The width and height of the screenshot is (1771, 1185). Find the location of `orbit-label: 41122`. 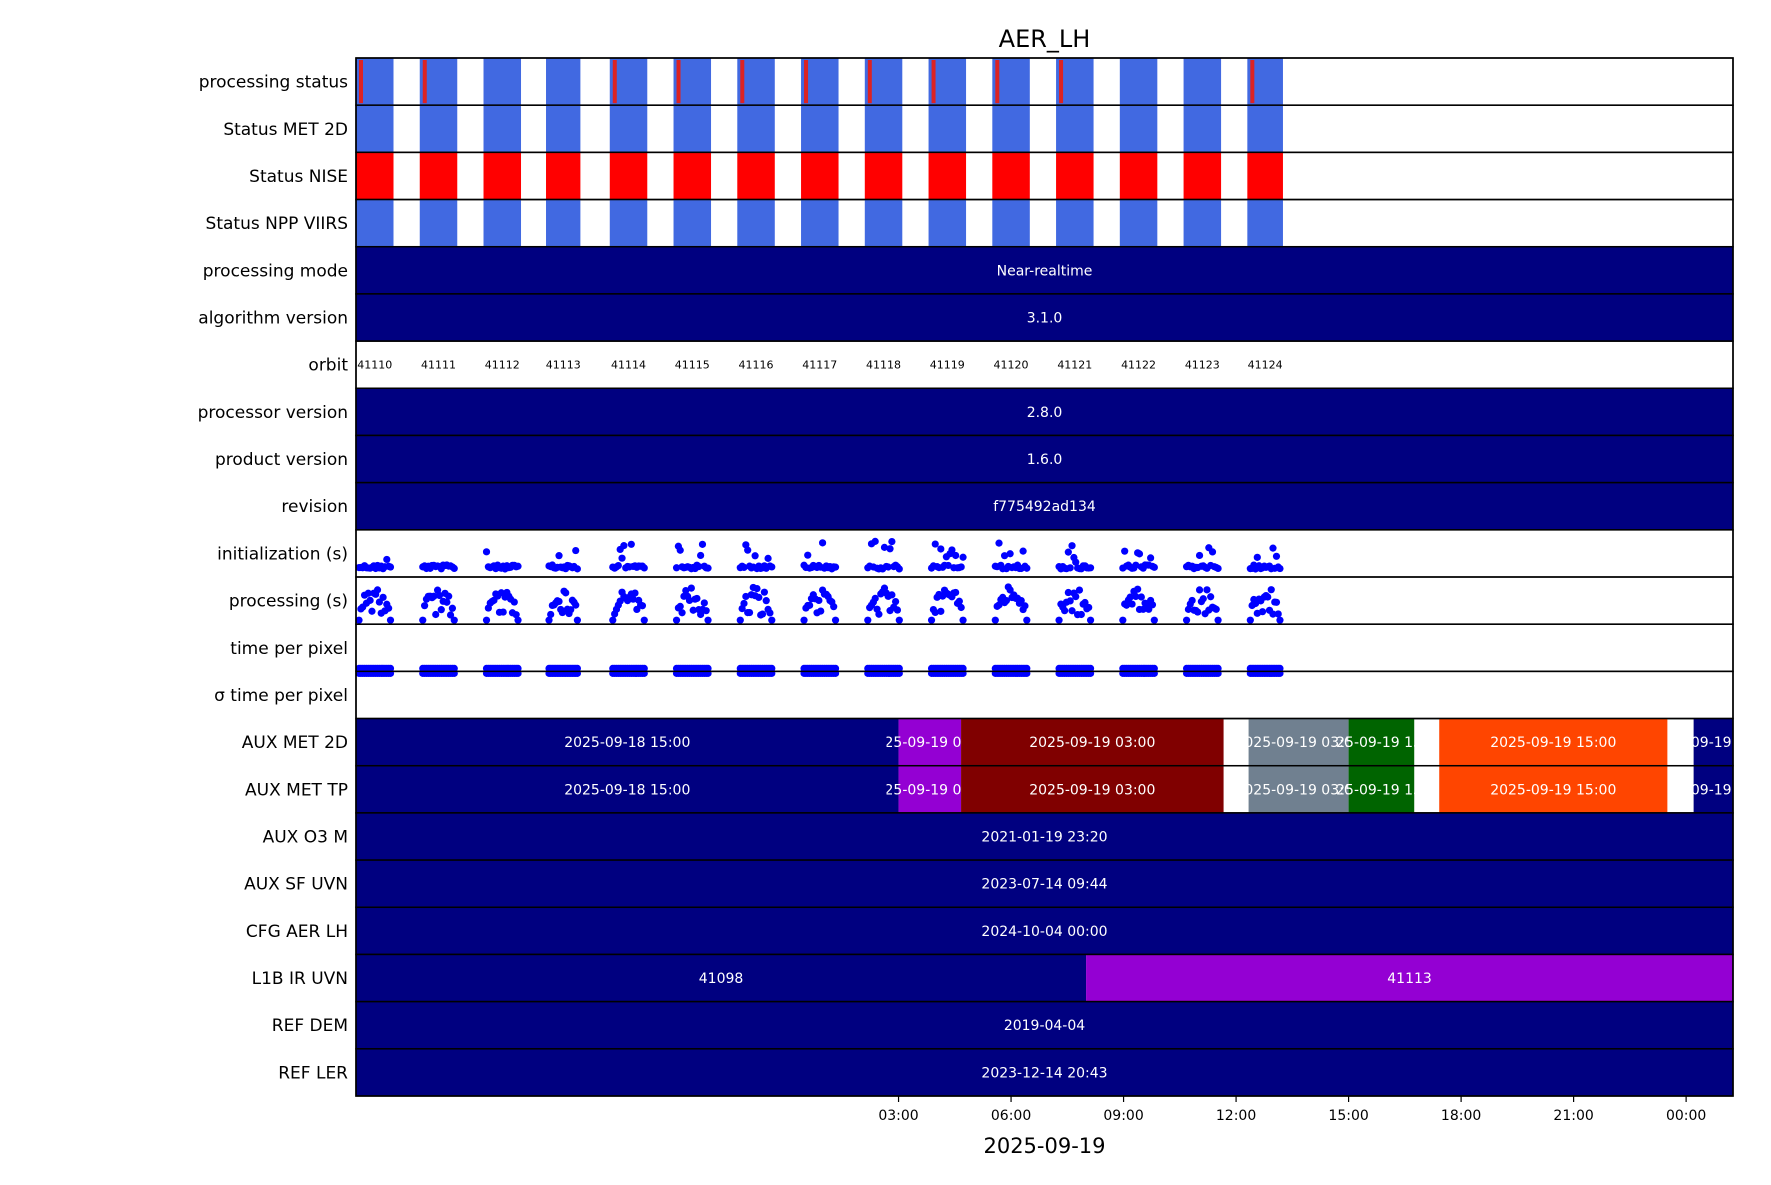

orbit-label: 41122 is located at coordinates (1138, 365).